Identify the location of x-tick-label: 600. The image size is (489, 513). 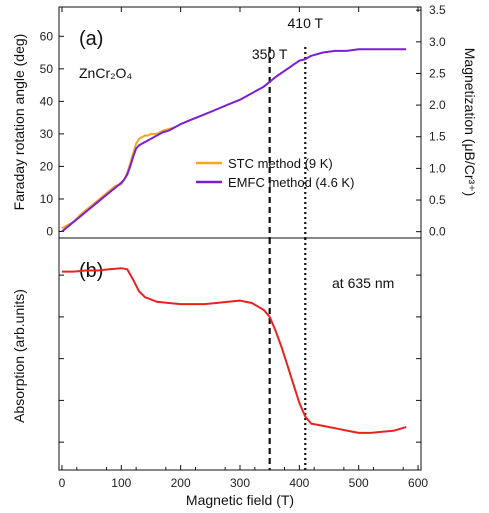
(418, 483).